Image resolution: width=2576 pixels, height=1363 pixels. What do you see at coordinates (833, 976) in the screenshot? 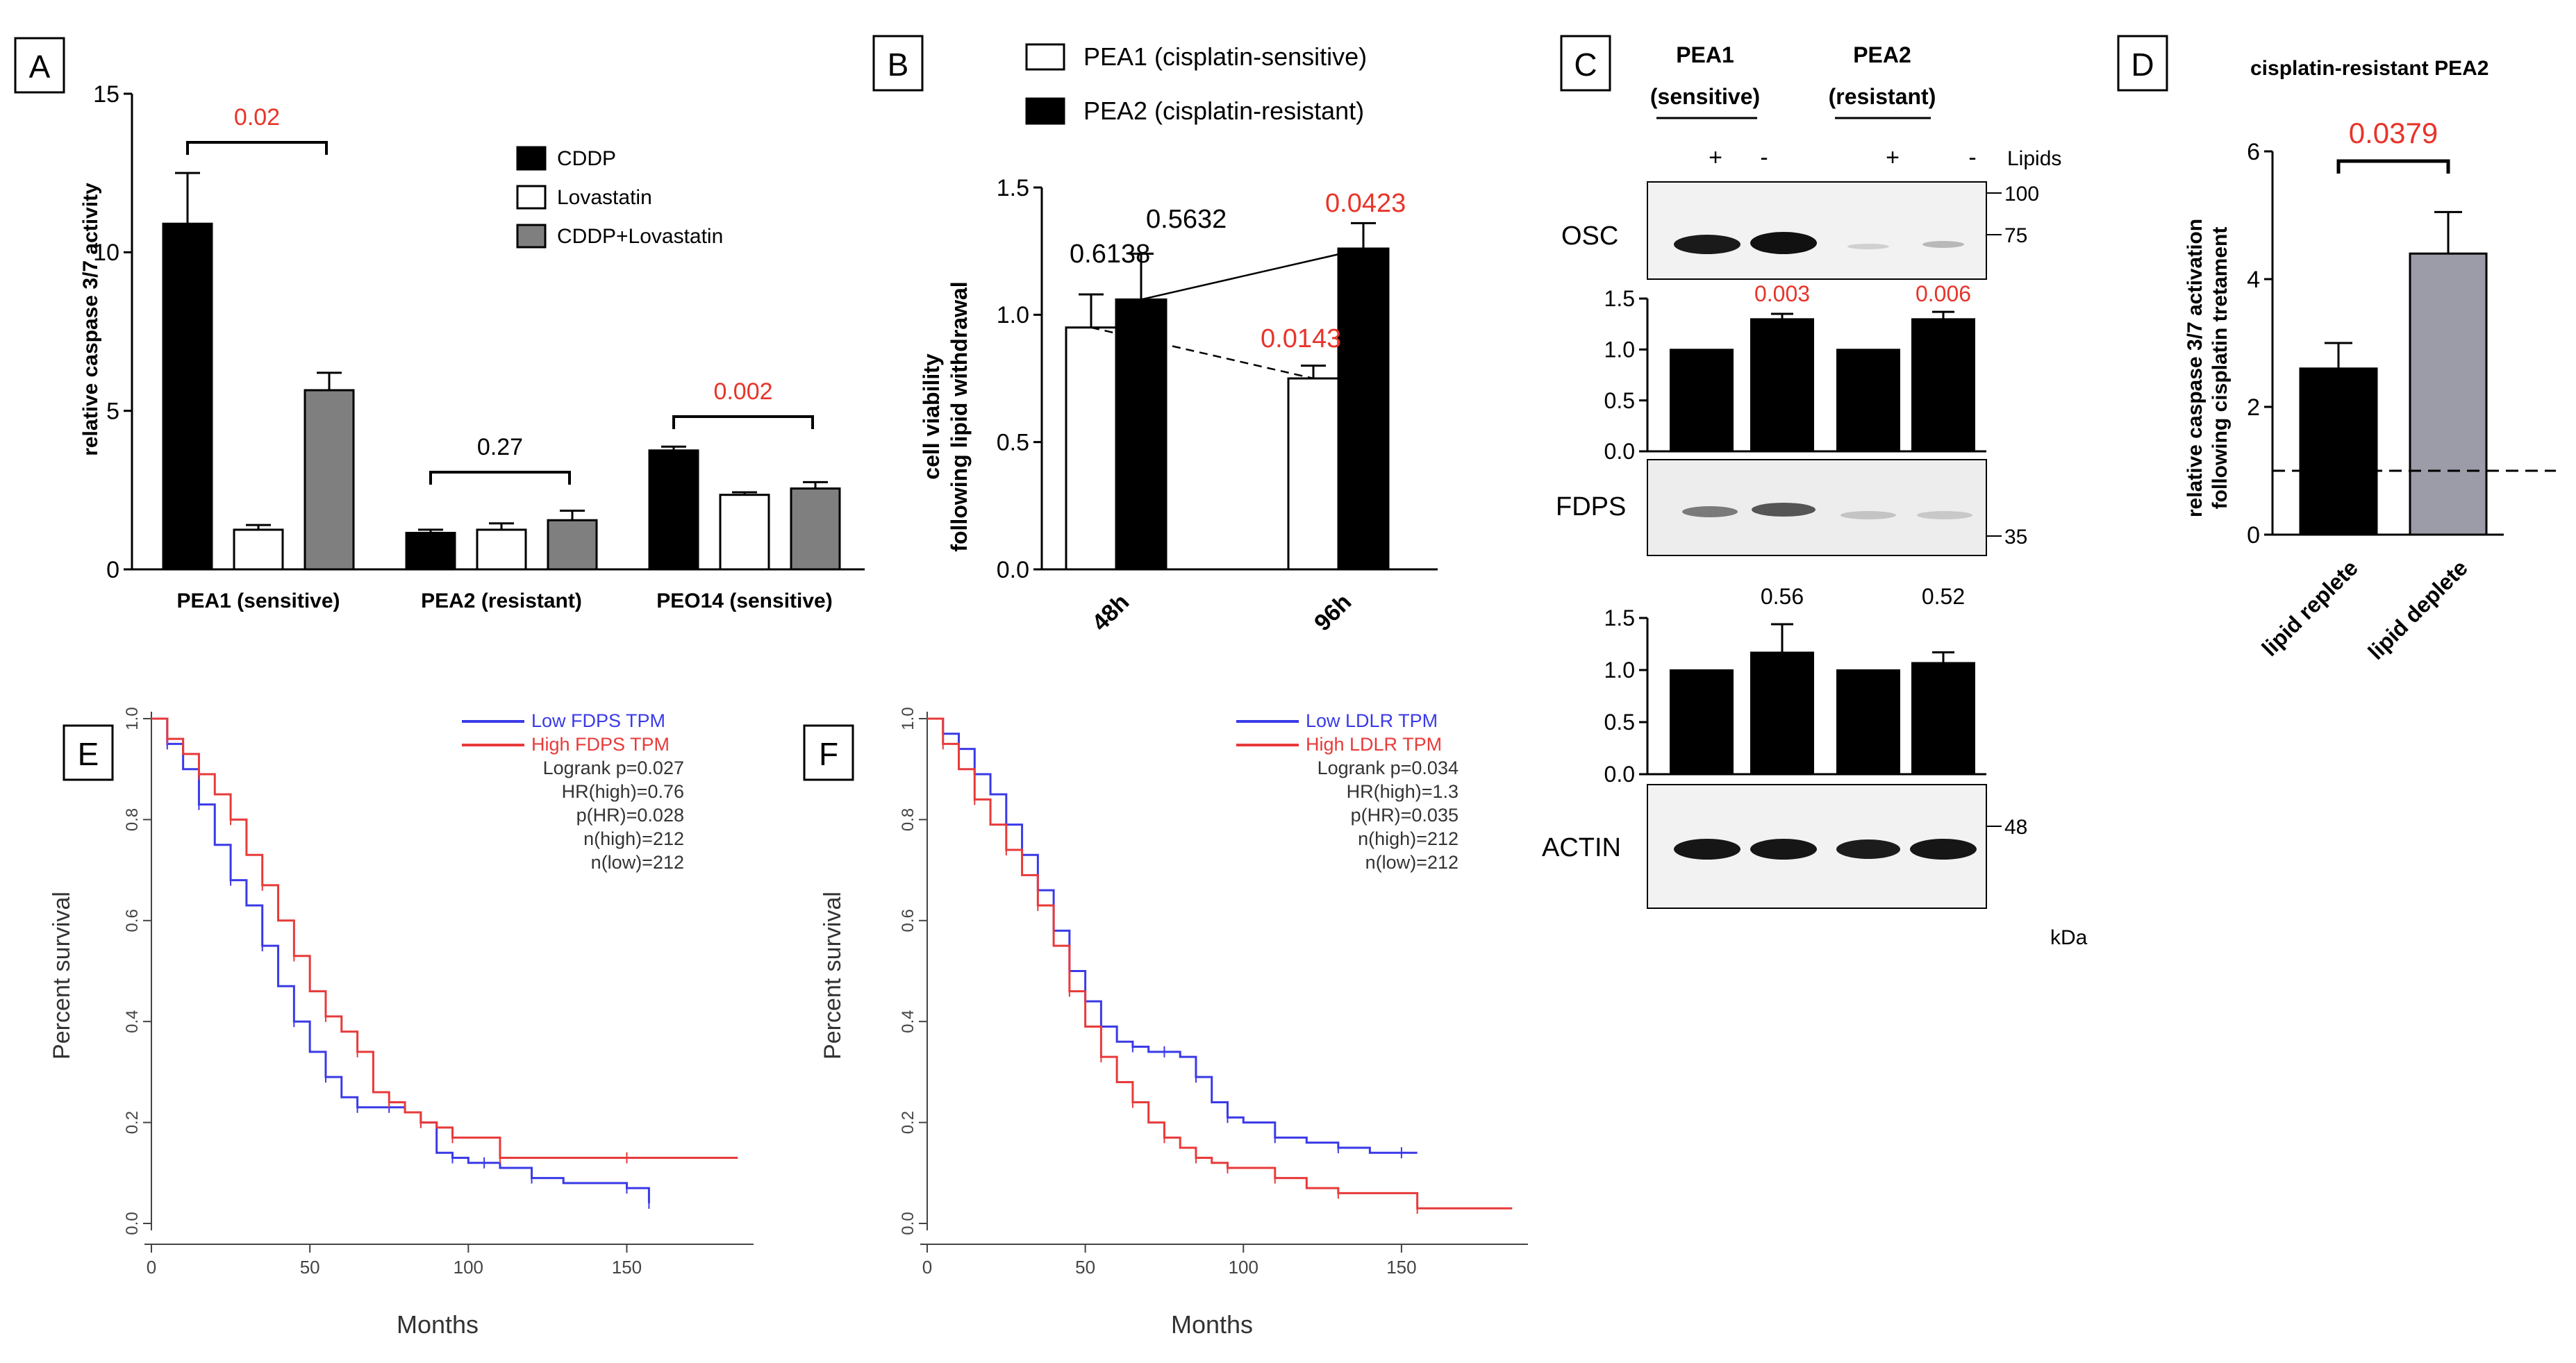
I see `panel-f-ylabel: Percent survival` at bounding box center [833, 976].